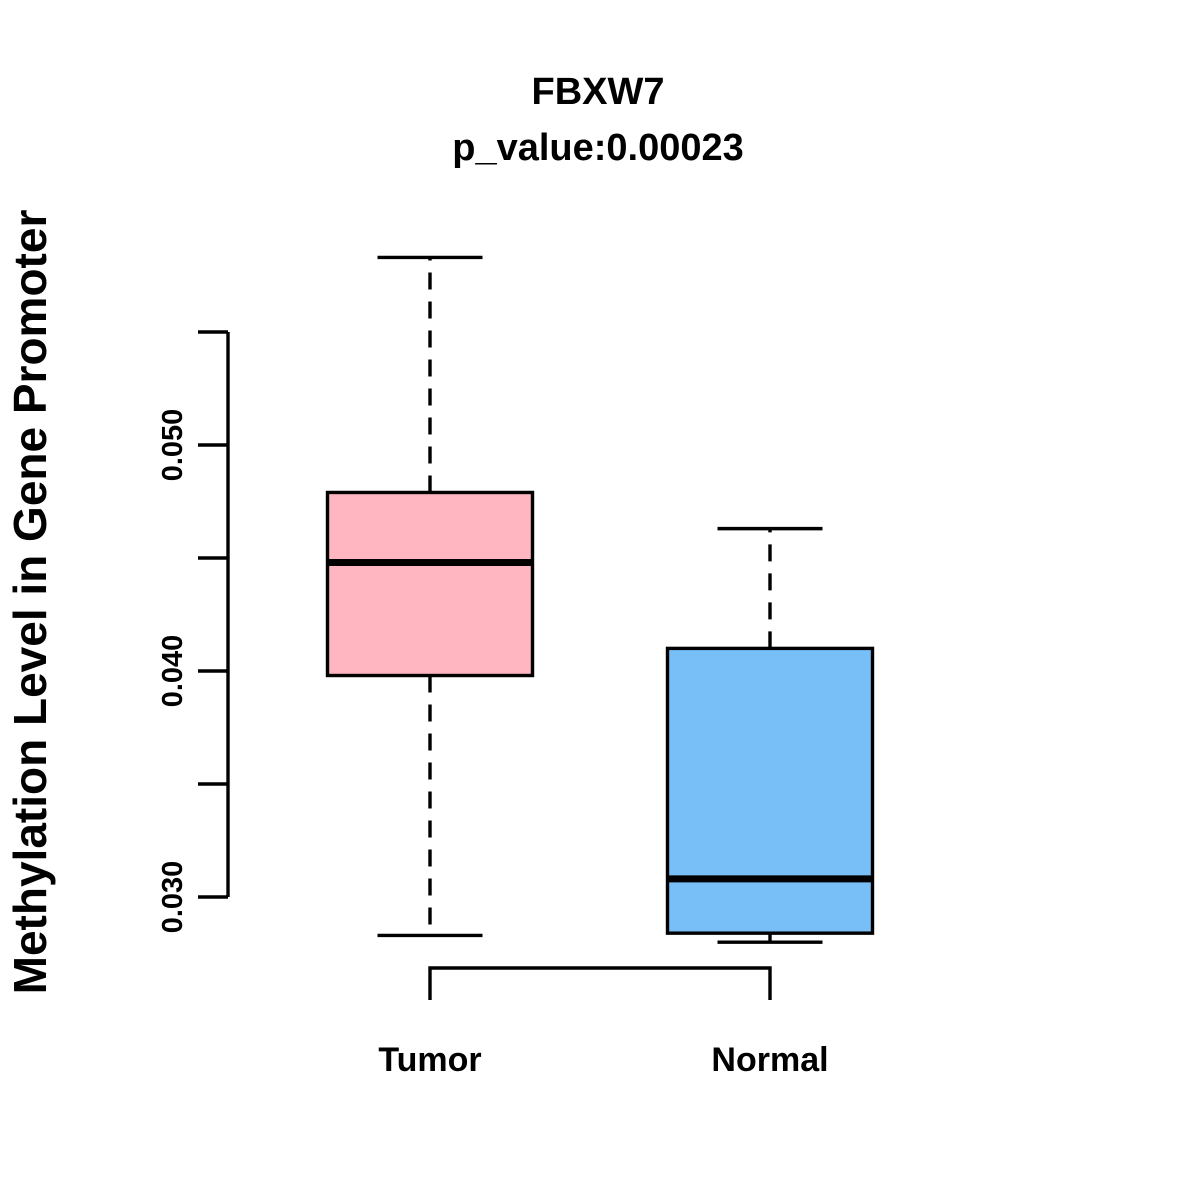  I want to click on y-axis-label: Methylation Level in Gene Promoter, so click(30, 602).